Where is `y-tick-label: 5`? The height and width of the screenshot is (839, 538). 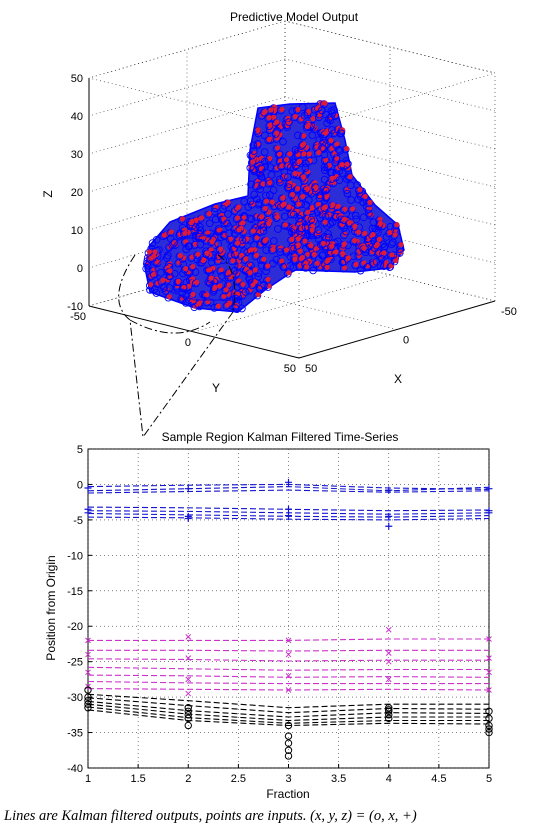
y-tick-label: 5 is located at coordinates (80, 450).